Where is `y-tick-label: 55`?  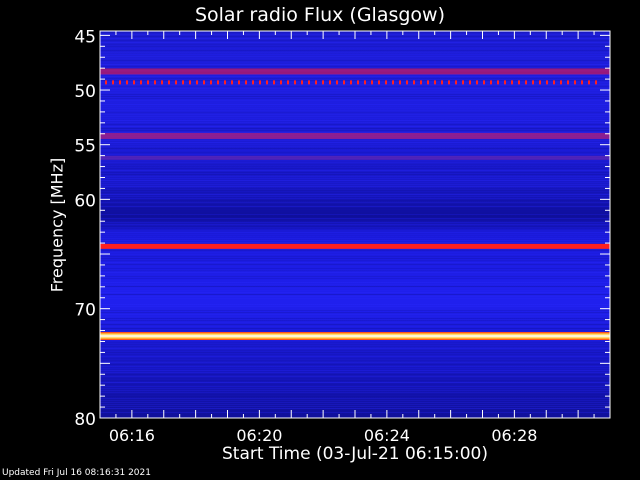 y-tick-label: 55 is located at coordinates (85, 147).